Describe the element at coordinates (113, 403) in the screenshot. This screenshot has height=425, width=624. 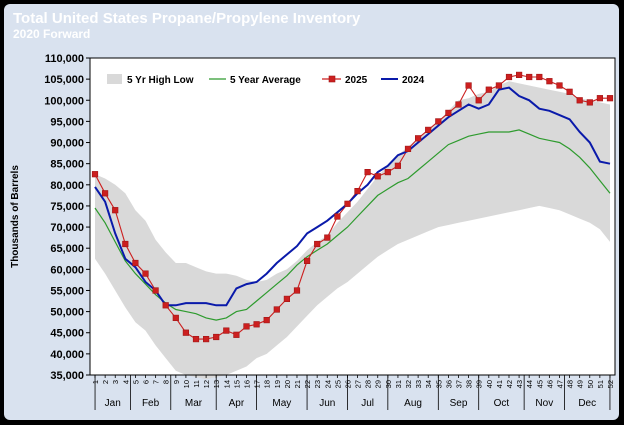
I see `month-label: Jan` at that location.